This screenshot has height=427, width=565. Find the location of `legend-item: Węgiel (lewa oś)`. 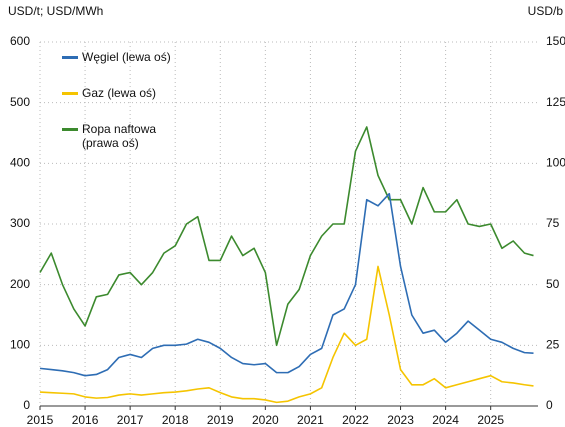

legend-item: Węgiel (lewa oś) is located at coordinates (122, 57).